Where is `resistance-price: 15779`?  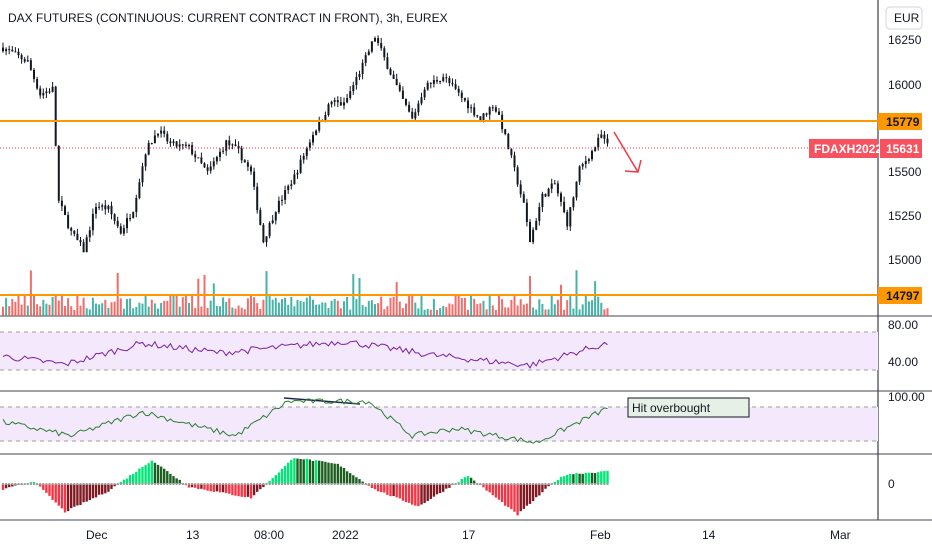 resistance-price: 15779 is located at coordinates (903, 122).